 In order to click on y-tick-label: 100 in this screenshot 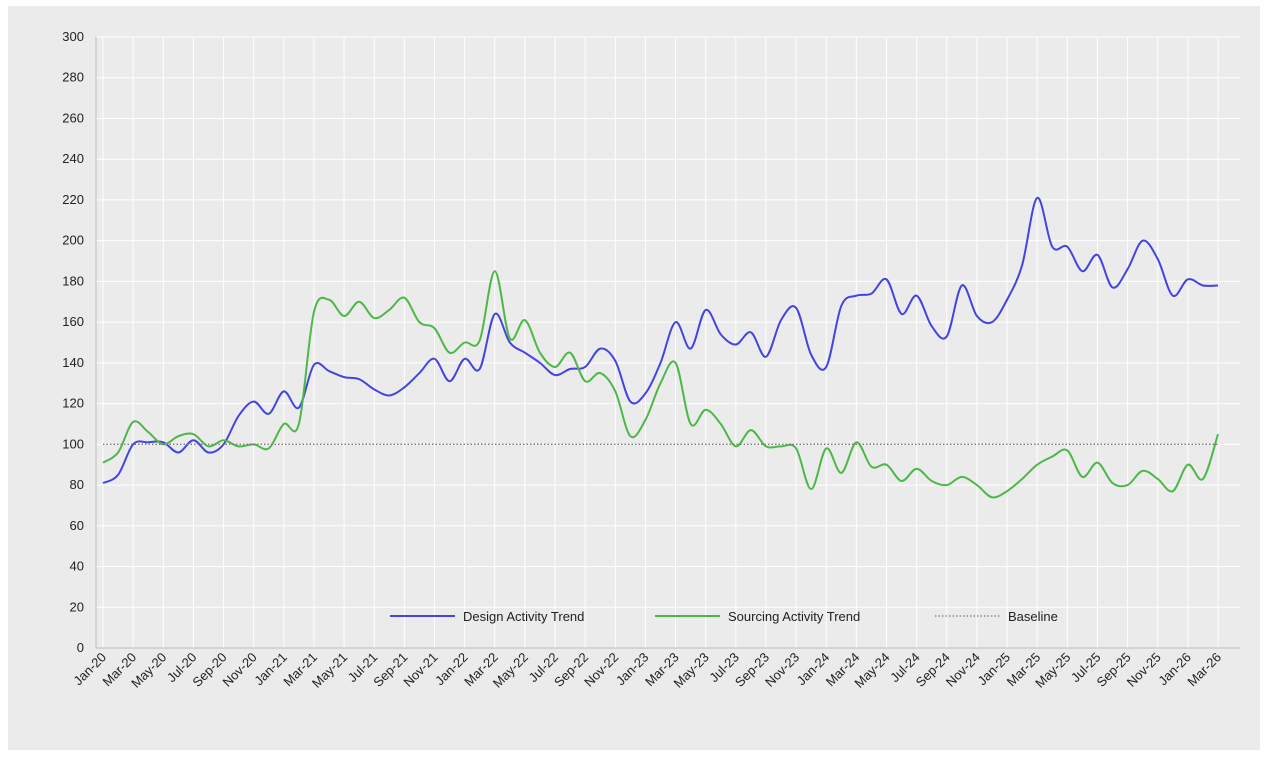, I will do `click(73, 443)`.